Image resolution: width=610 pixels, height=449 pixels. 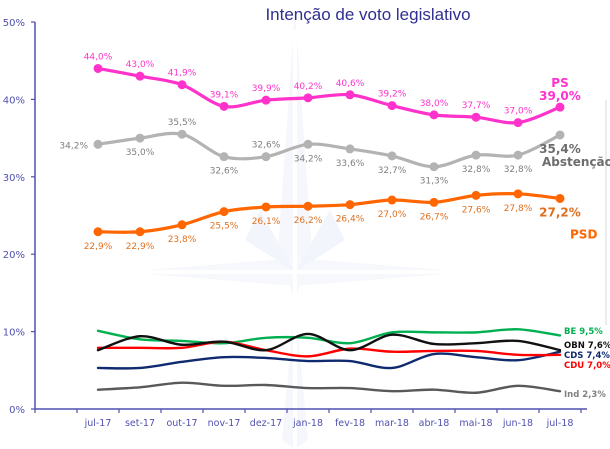 What do you see at coordinates (329, 360) in the screenshot?
I see `series-line-cds` at bounding box center [329, 360].